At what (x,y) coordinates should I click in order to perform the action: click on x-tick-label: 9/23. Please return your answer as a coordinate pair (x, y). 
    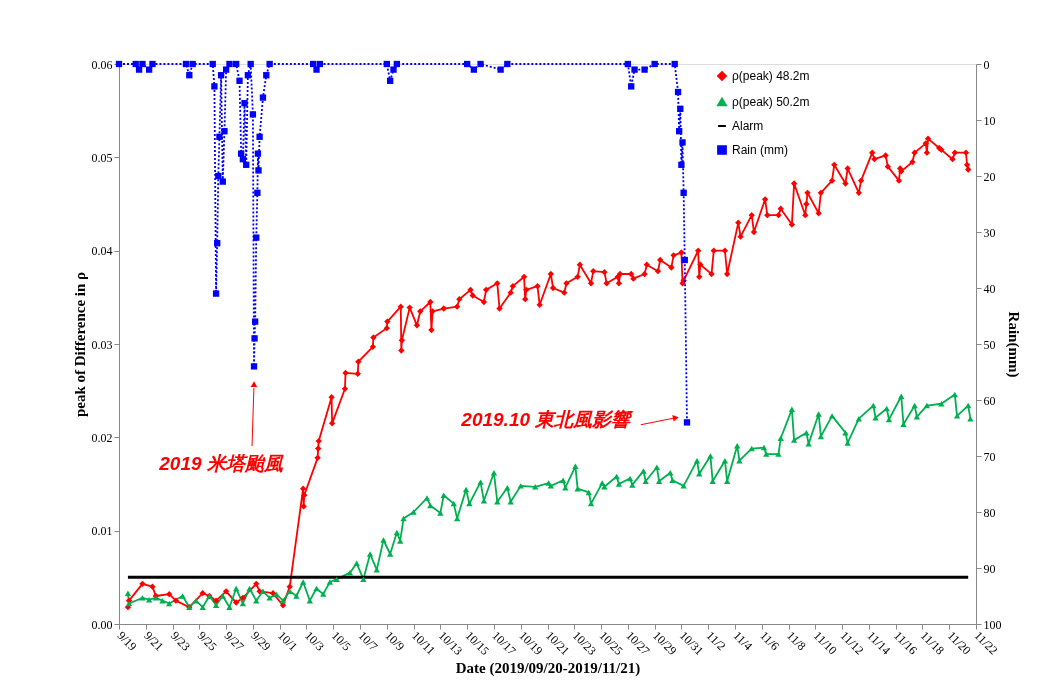
    Looking at the image, I should click on (181, 641).